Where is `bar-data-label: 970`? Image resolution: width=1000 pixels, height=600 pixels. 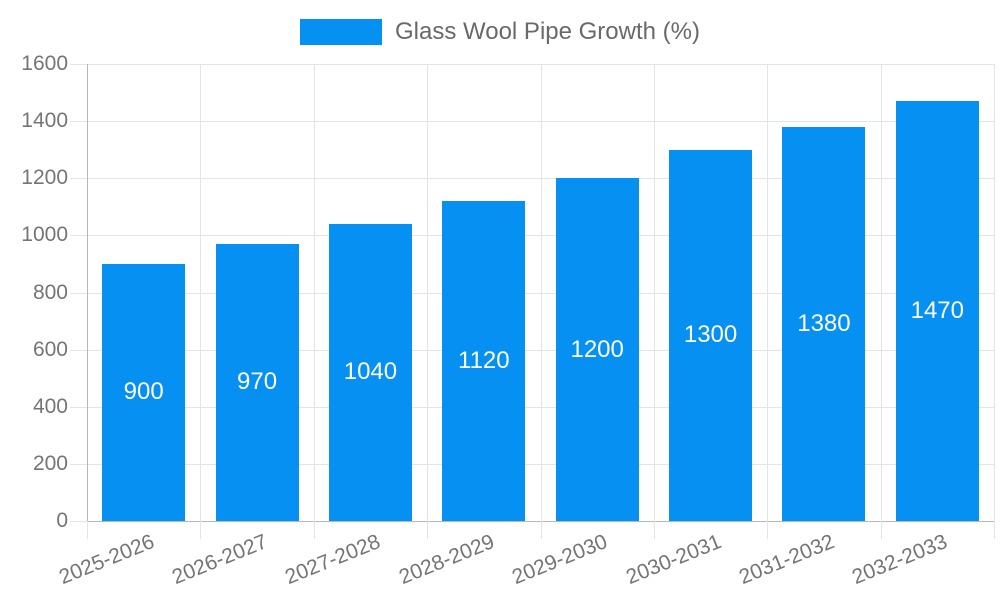 bar-data-label: 970 is located at coordinates (257, 382).